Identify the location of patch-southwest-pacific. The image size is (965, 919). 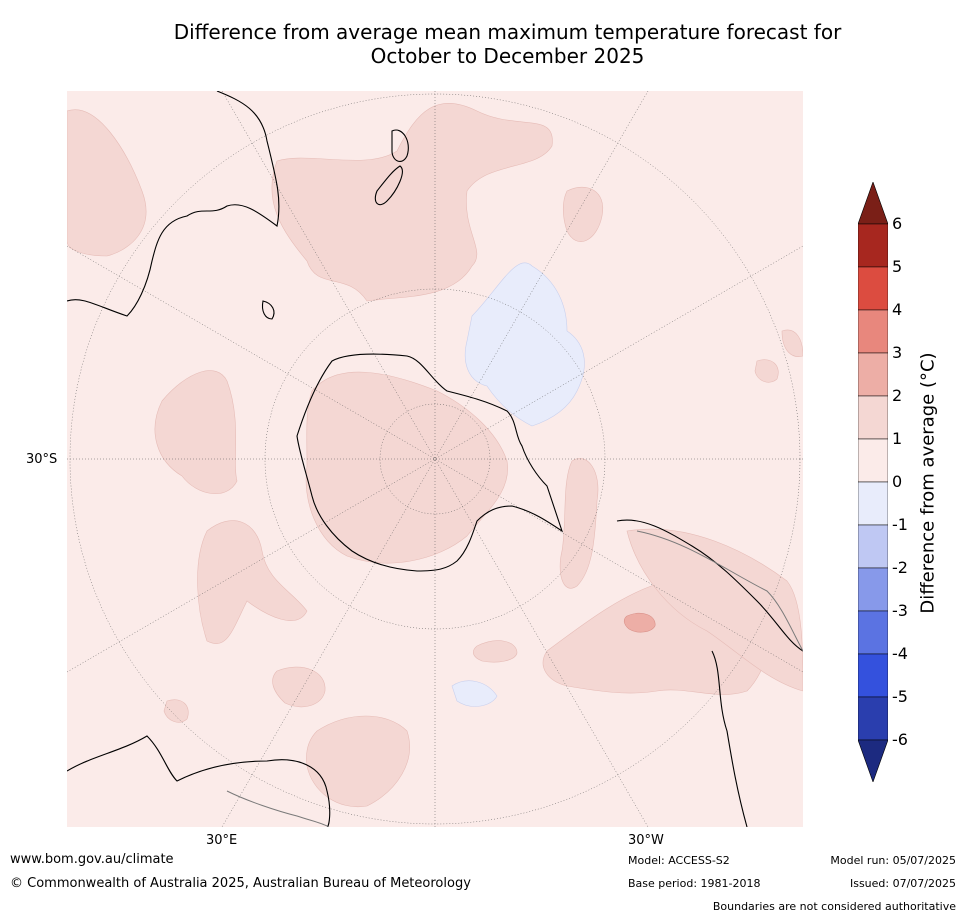
(412, 202).